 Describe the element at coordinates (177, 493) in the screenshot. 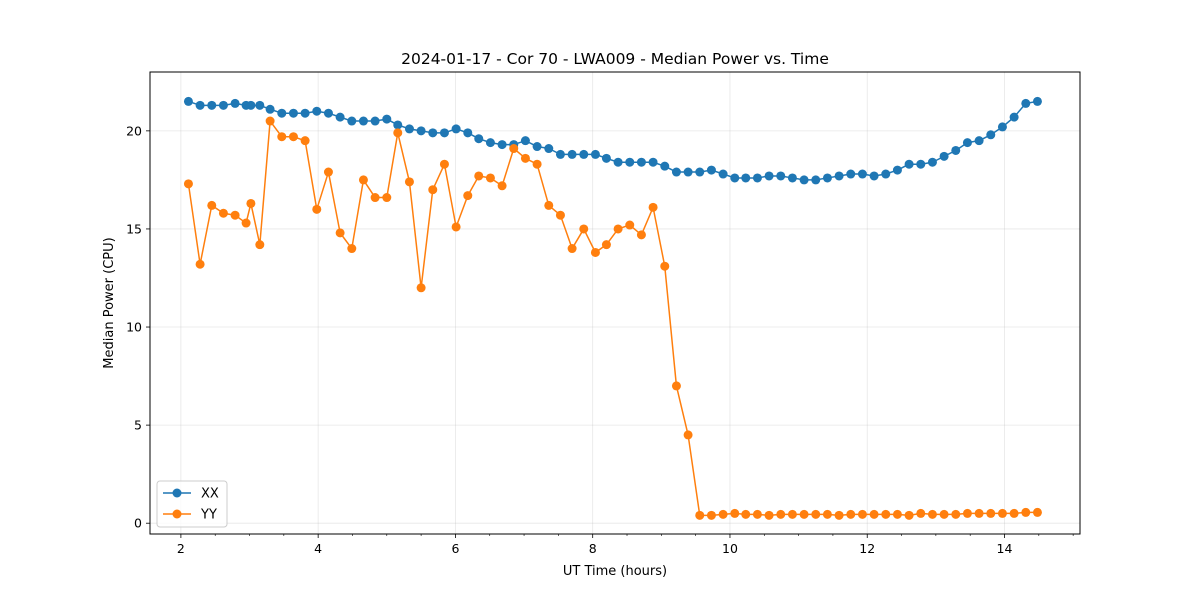

I see `legend-marker-xx` at that location.